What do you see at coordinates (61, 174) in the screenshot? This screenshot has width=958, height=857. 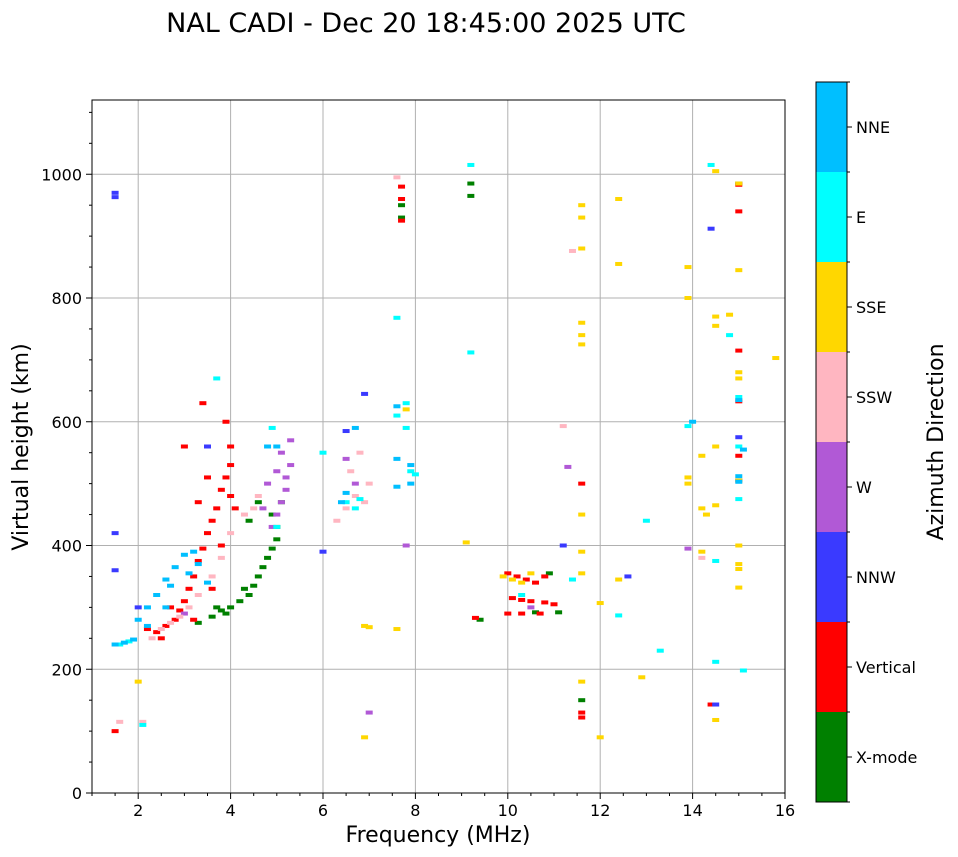 I see `y-tick-label: 1000` at bounding box center [61, 174].